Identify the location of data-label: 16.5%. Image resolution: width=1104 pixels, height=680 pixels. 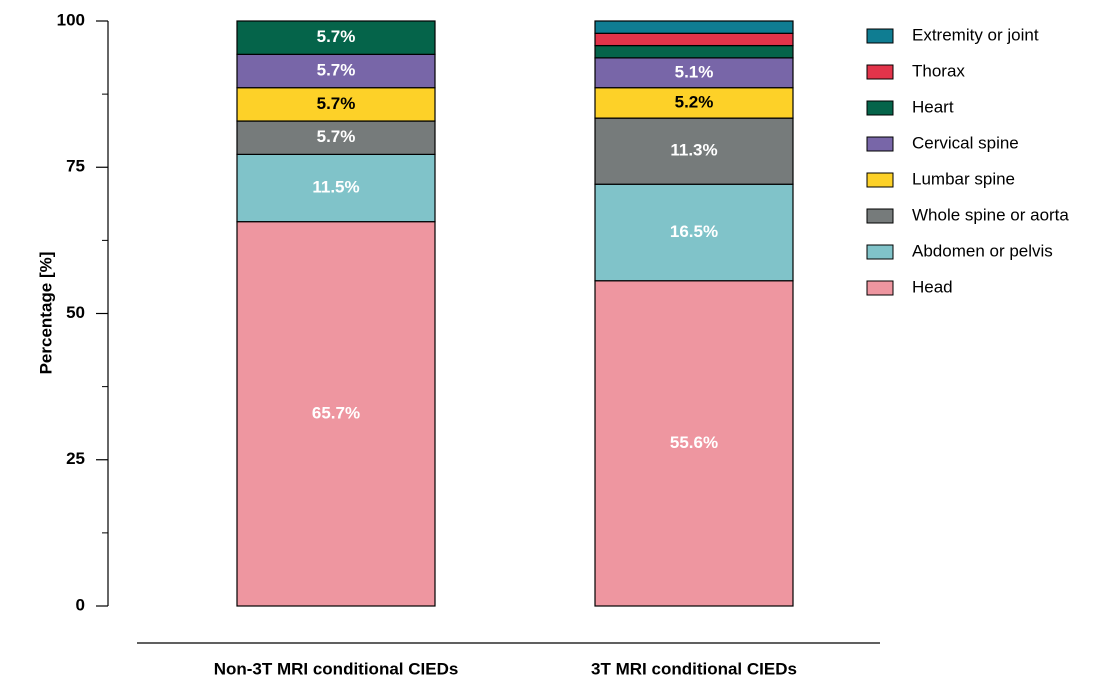
(694, 231).